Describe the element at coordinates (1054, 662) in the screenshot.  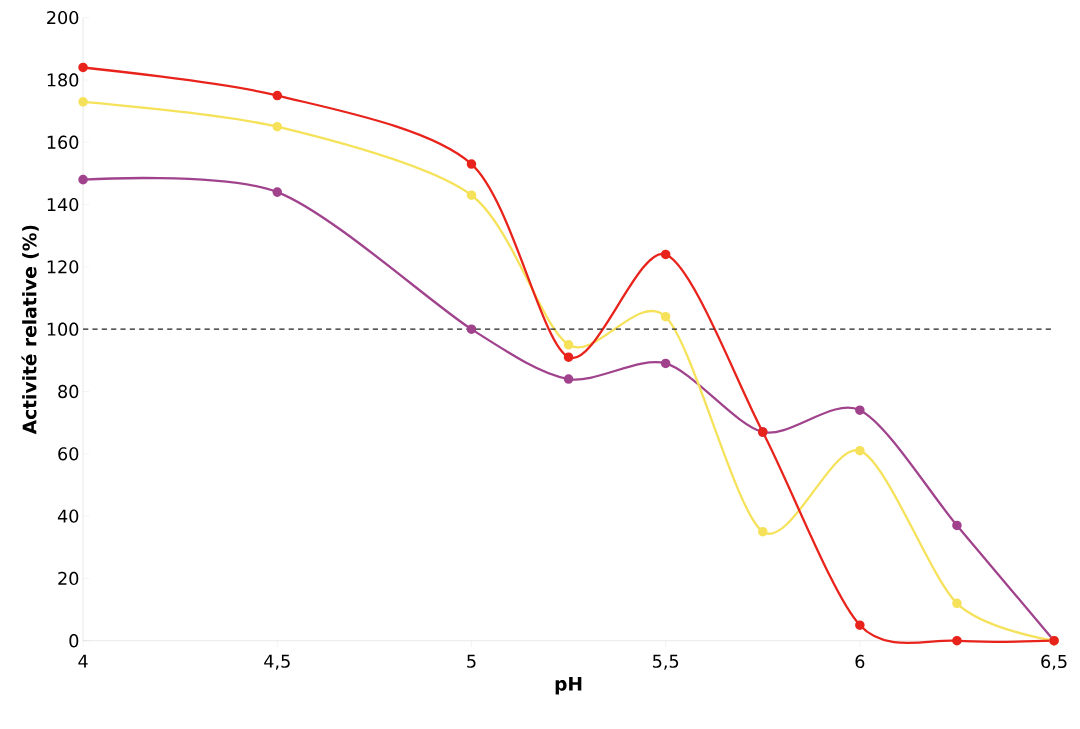
I see `x-tick-label: 6,5` at that location.